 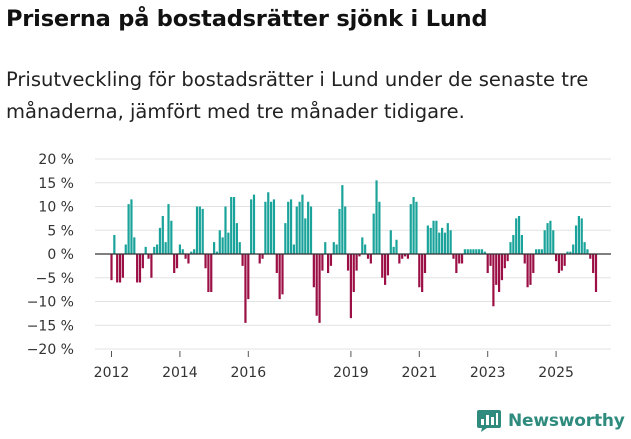 I want to click on y-axis-labels: 20 % 15 % 10 % 5 % 0 % −5 % −10 % −15 % −20 %, so click(x=50, y=255).